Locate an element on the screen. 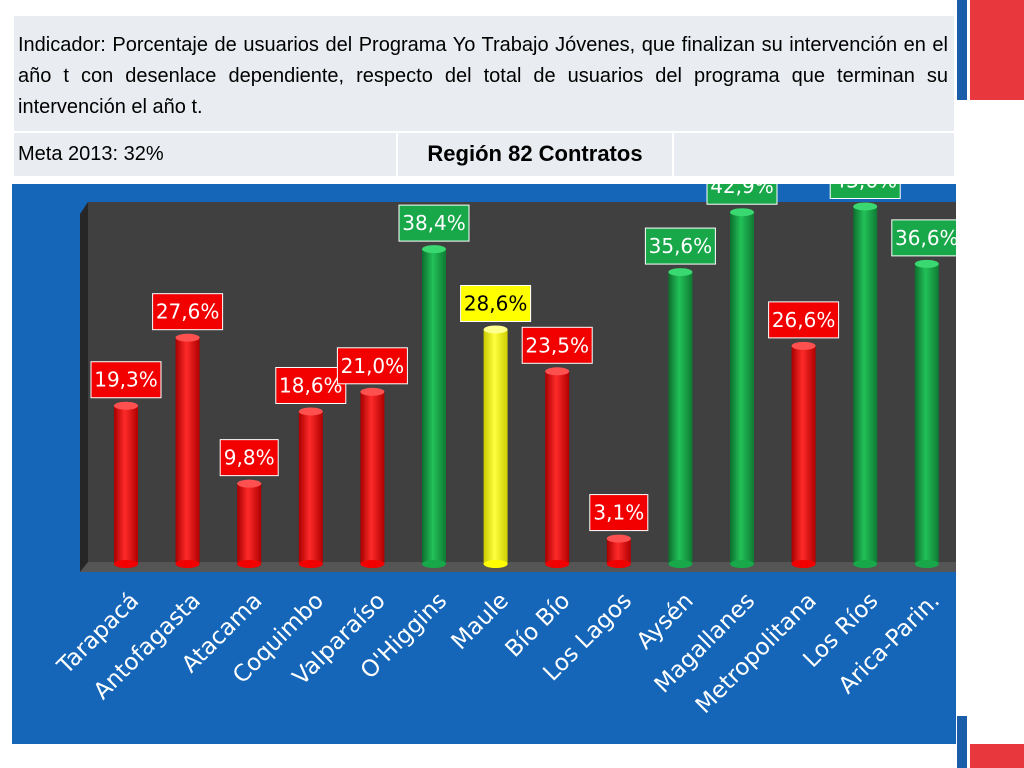 The height and width of the screenshot is (768, 1024). empty-cell is located at coordinates (814, 154).